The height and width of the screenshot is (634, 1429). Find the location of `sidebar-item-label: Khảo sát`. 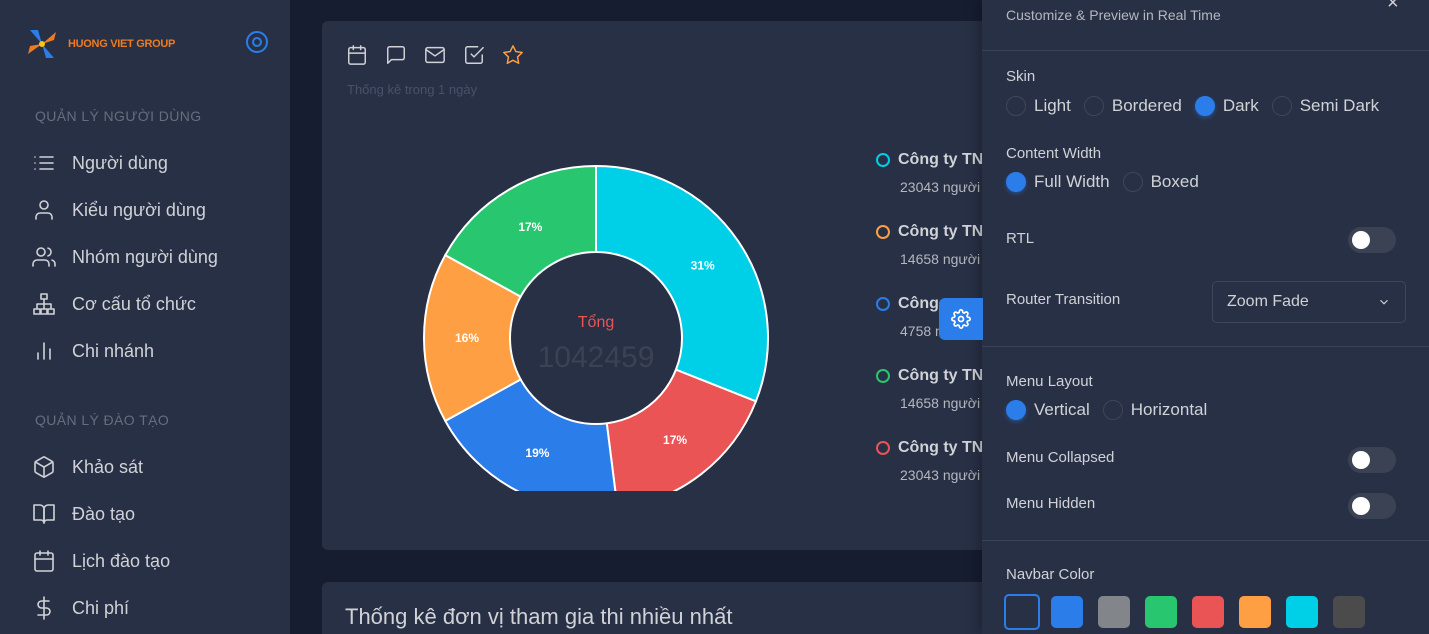

sidebar-item-label: Khảo sát is located at coordinates (108, 466).